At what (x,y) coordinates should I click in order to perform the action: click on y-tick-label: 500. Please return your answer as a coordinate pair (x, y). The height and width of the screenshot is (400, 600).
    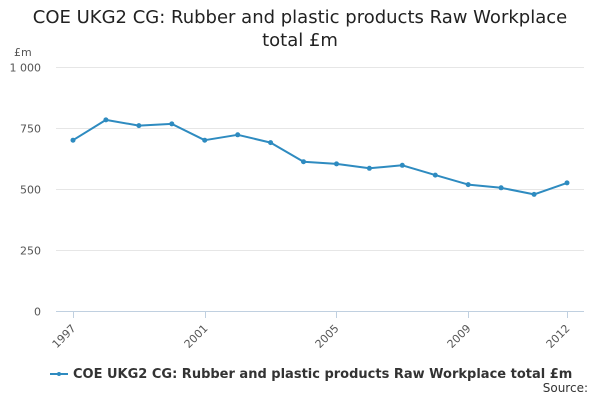
    Looking at the image, I should click on (30, 190).